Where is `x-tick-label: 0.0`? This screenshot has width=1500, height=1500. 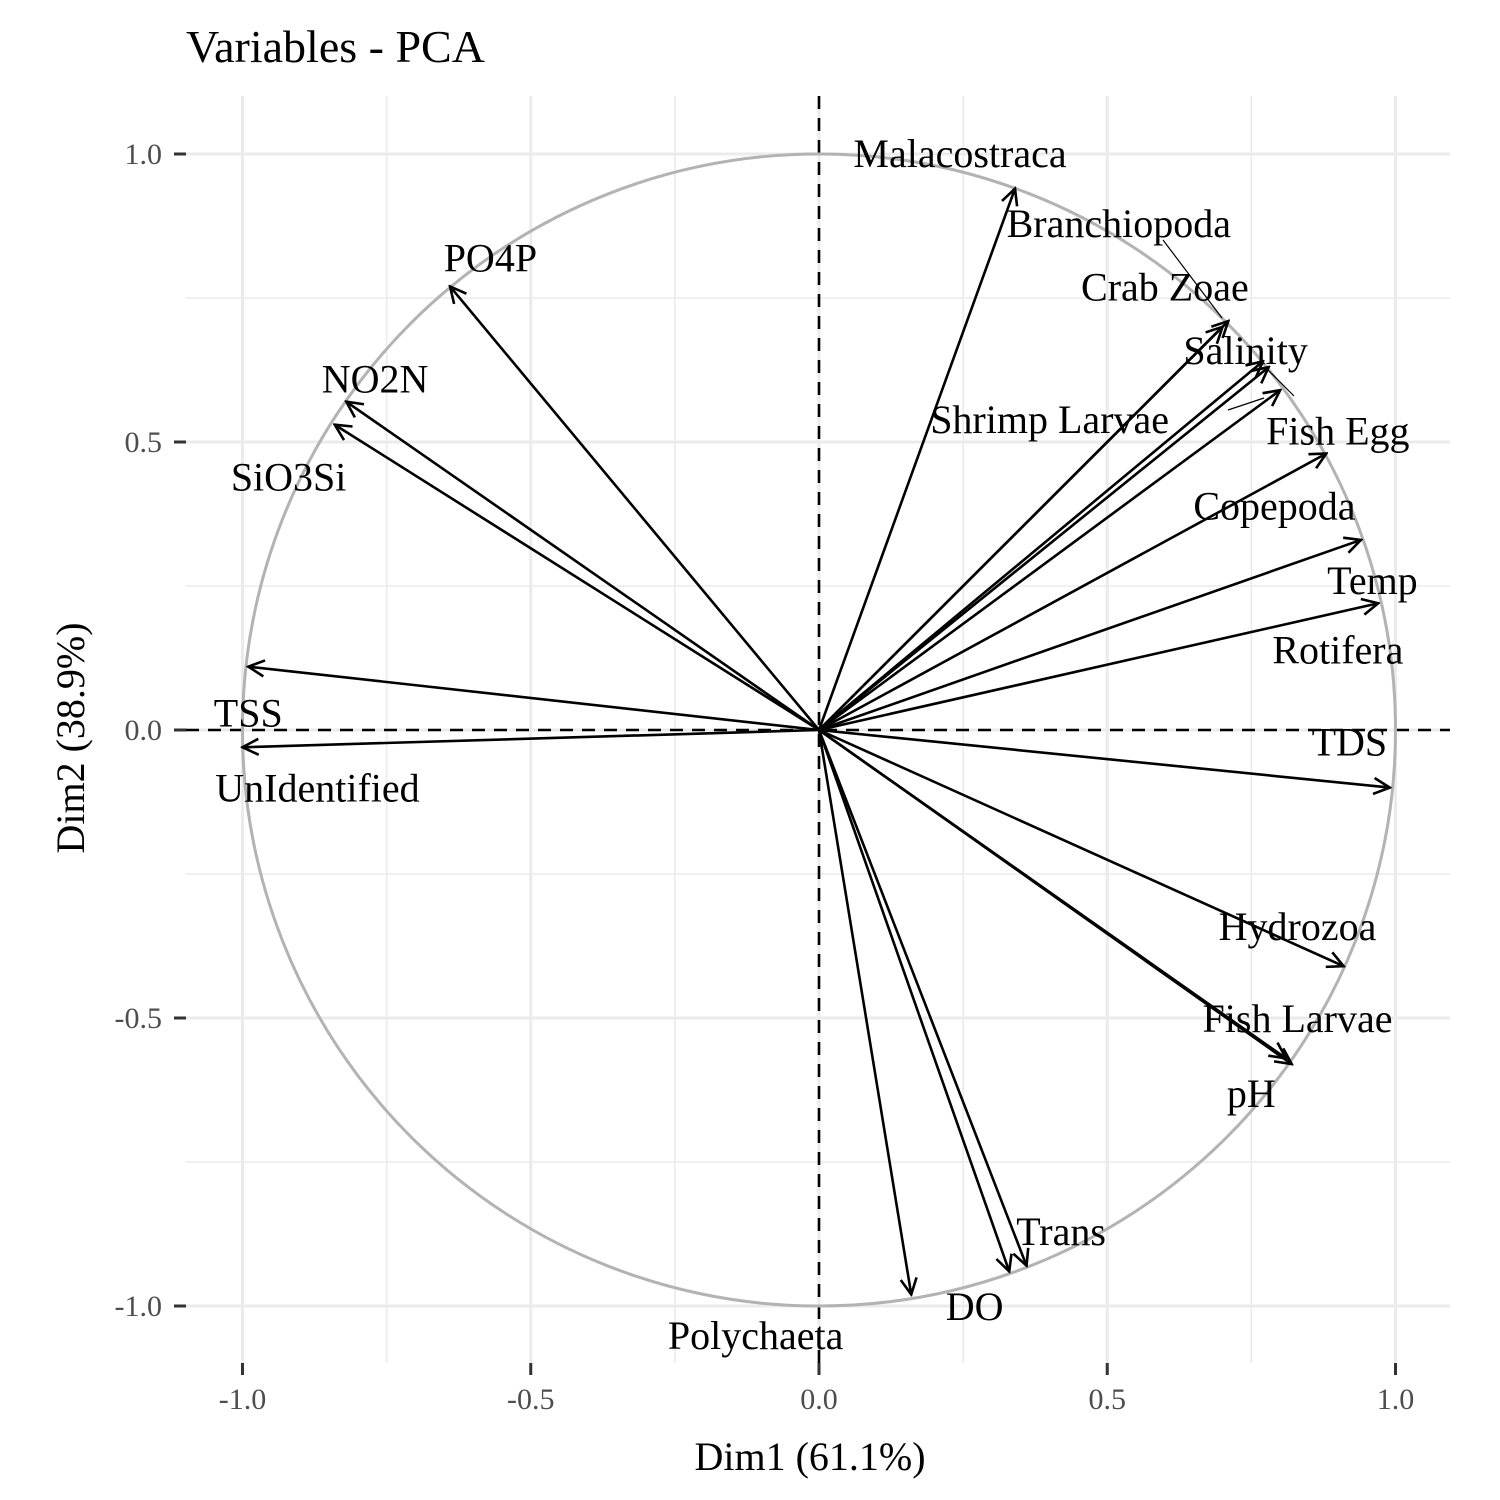 x-tick-label: 0.0 is located at coordinates (819, 1399).